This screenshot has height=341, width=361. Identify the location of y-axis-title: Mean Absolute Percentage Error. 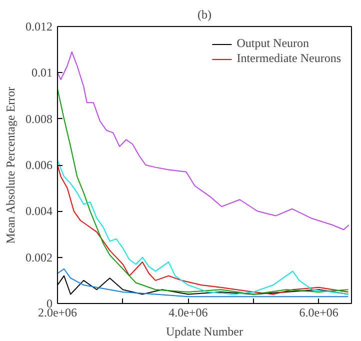
(11, 165).